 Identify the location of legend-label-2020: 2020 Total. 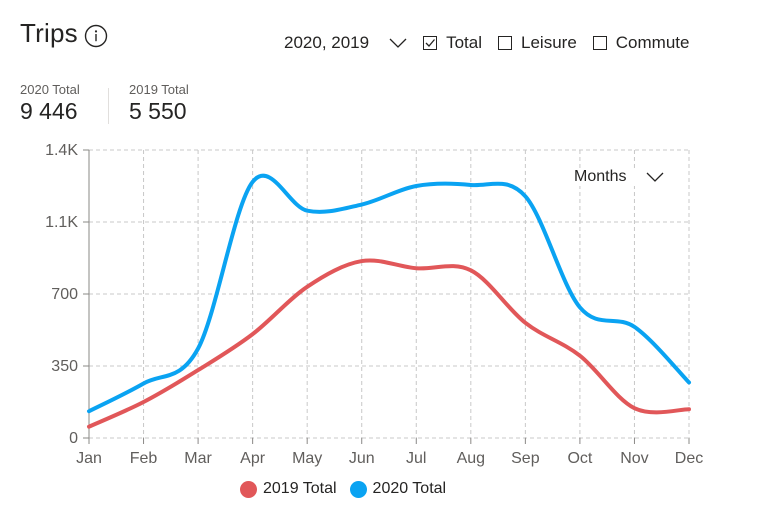
(409, 488).